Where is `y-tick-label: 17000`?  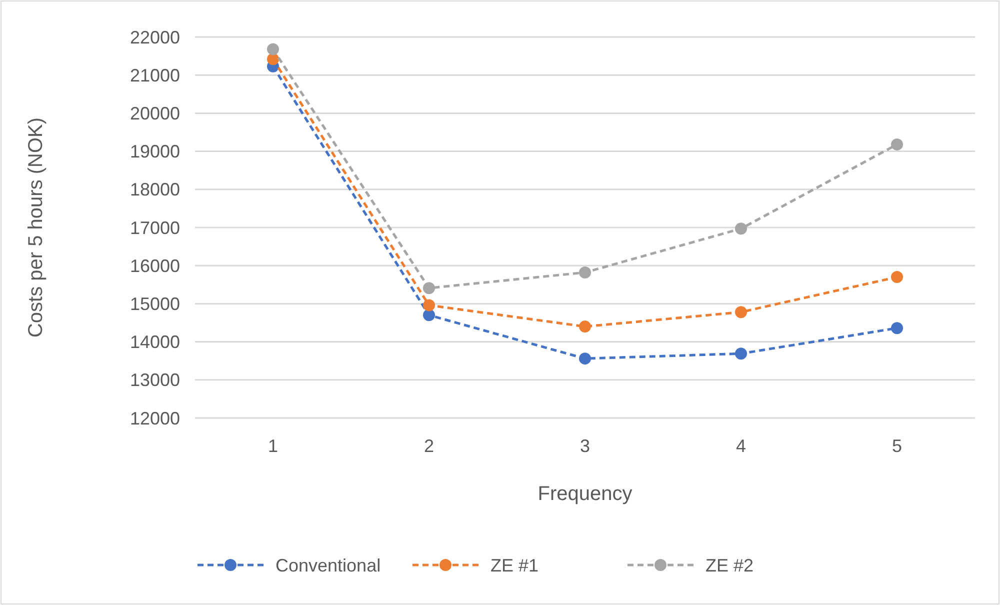
y-tick-label: 17000 is located at coordinates (155, 228).